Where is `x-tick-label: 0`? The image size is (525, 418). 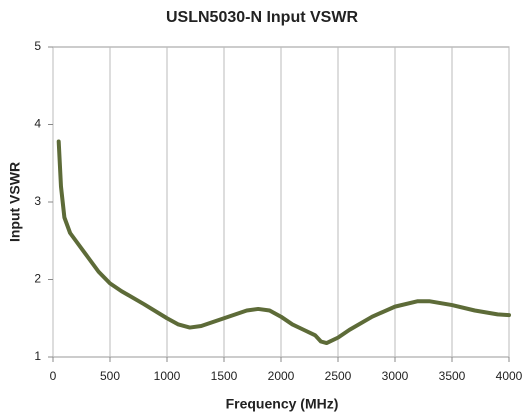
x-tick-label: 0 is located at coordinates (53, 376).